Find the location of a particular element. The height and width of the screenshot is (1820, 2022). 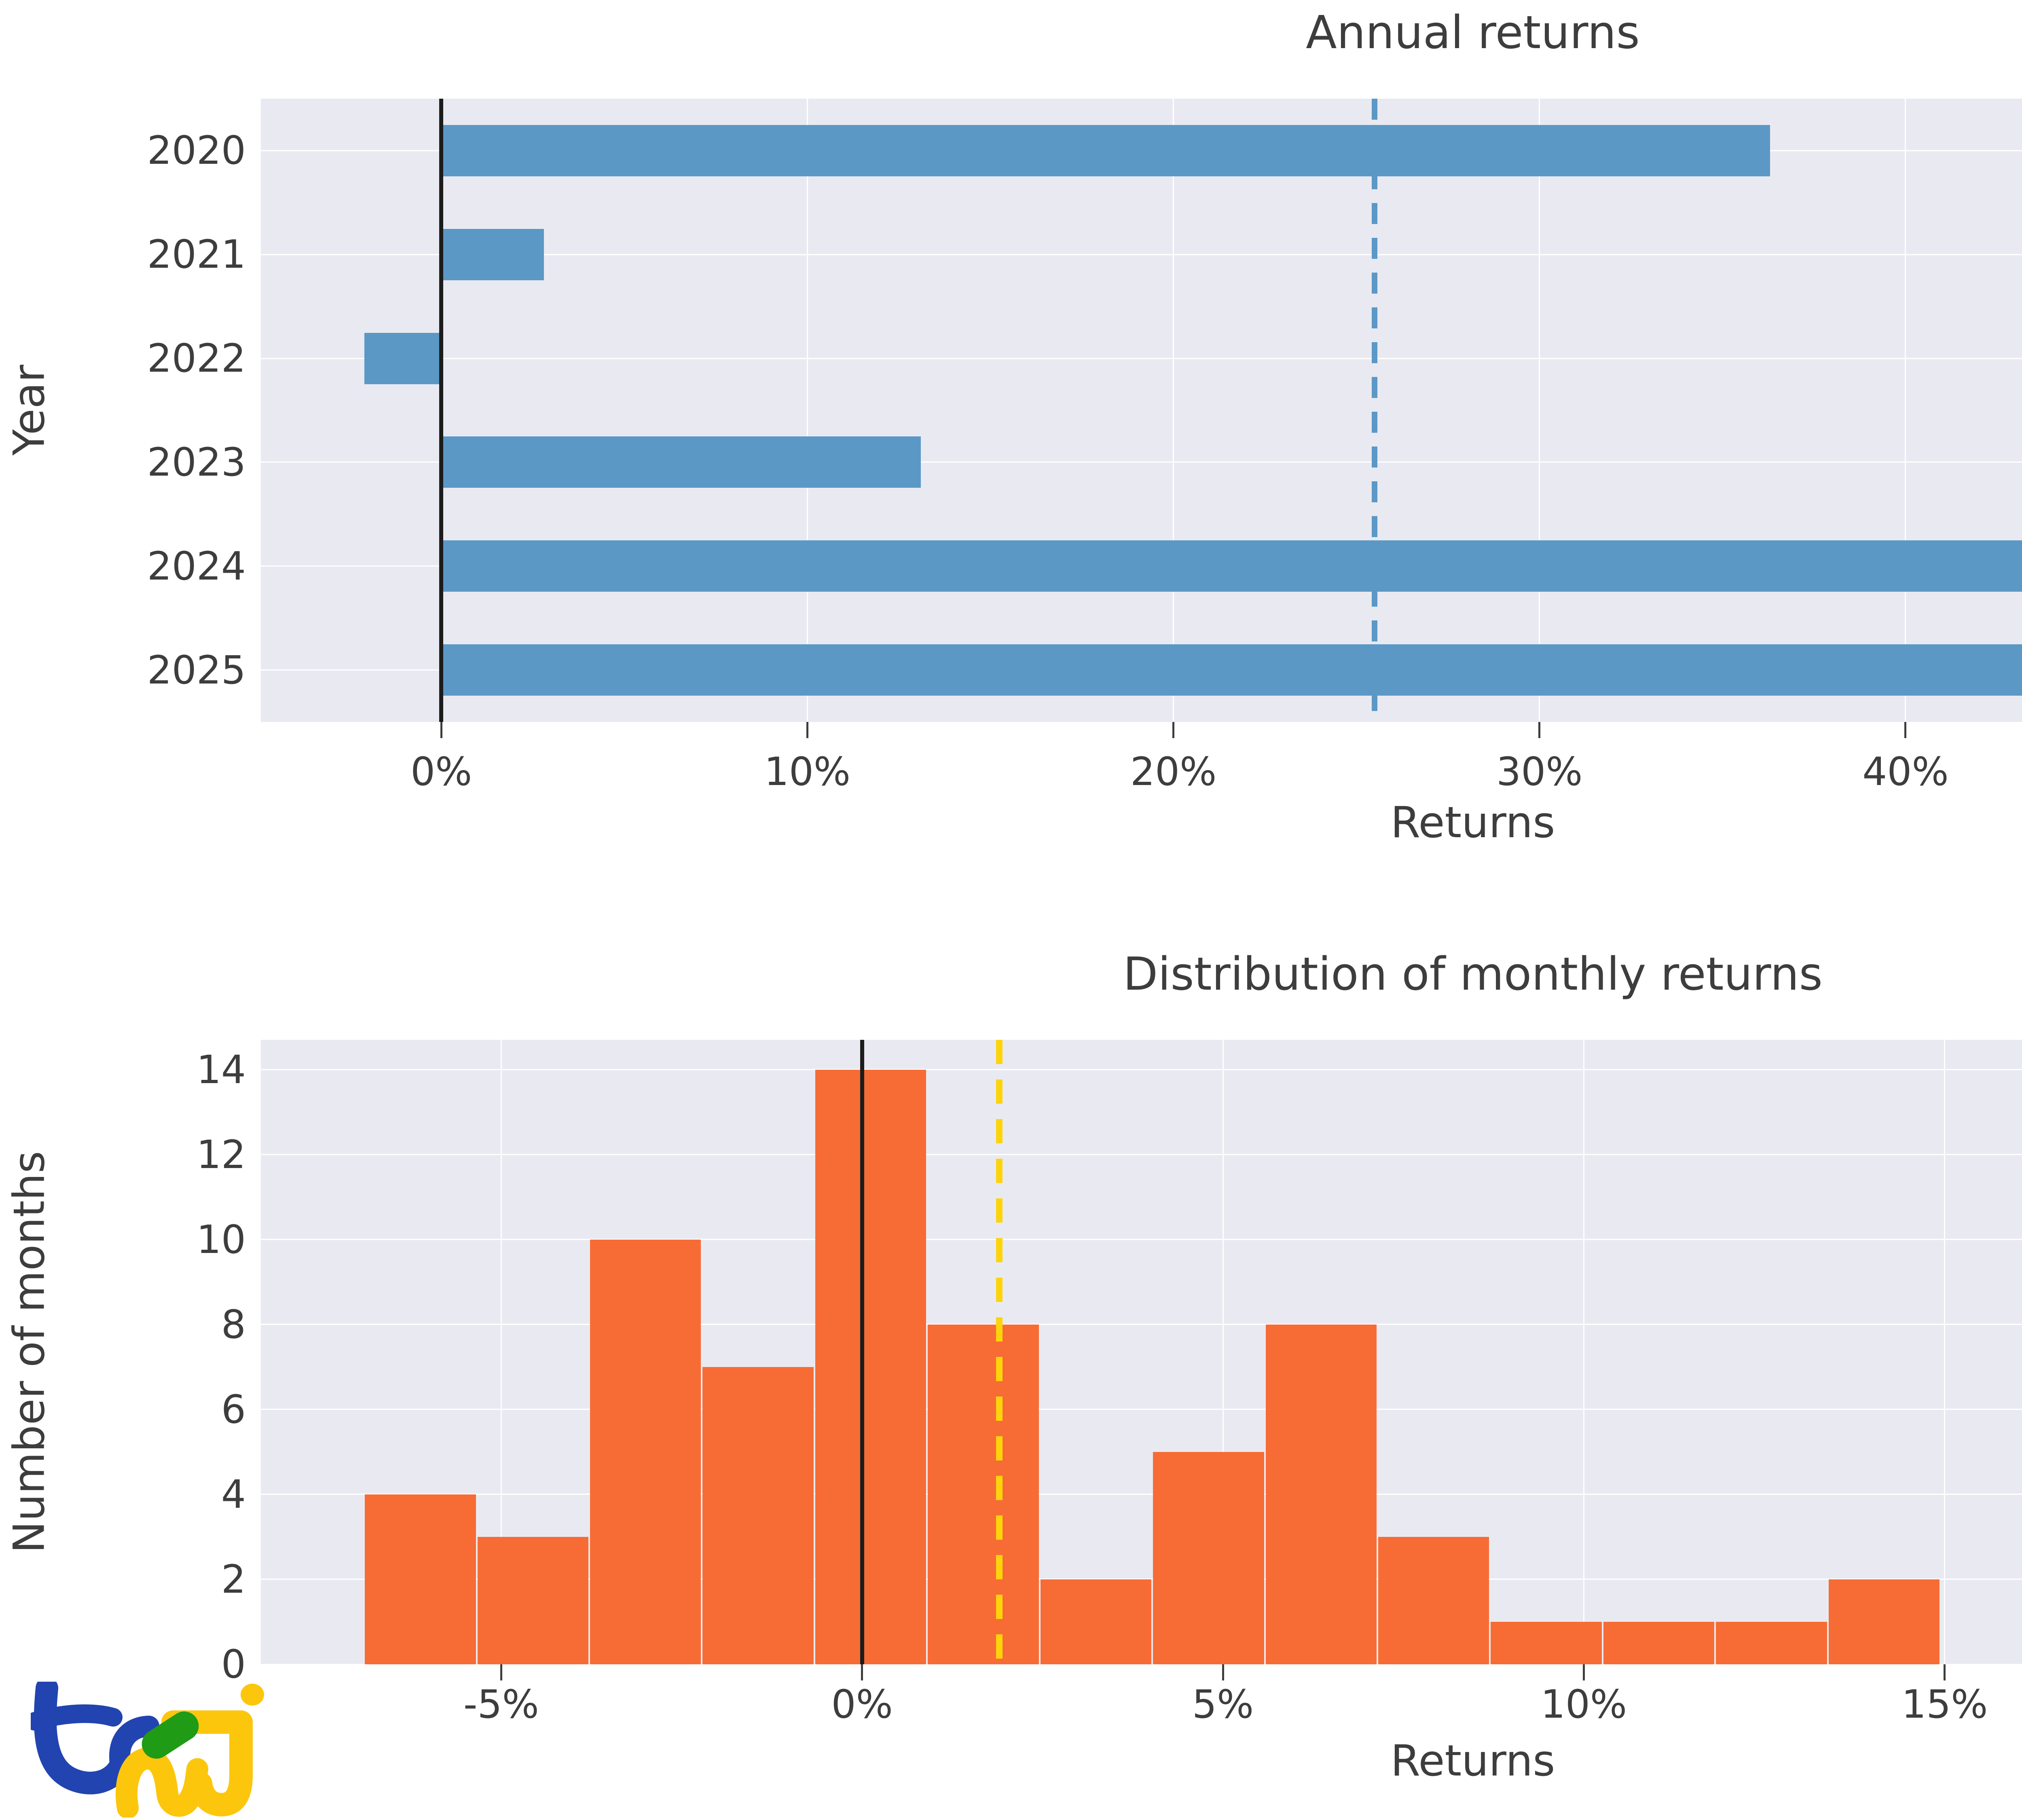

logo-j-shape is located at coordinates (207, 1763).